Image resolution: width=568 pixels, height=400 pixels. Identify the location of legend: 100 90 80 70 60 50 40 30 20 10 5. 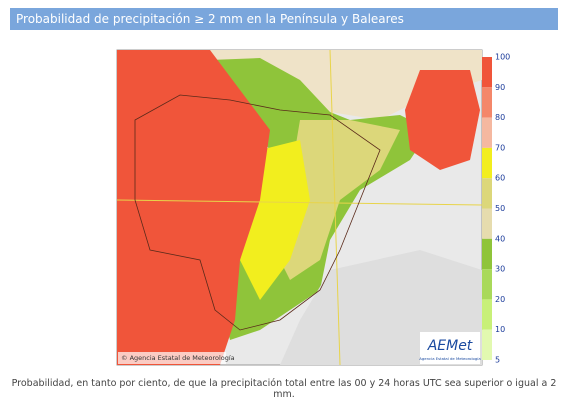
(496, 209).